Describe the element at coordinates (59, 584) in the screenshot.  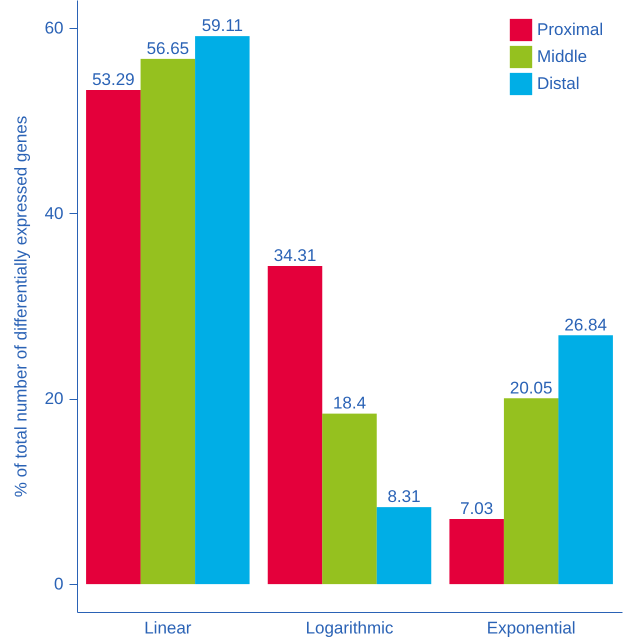
I see `y-tick-label: 0` at that location.